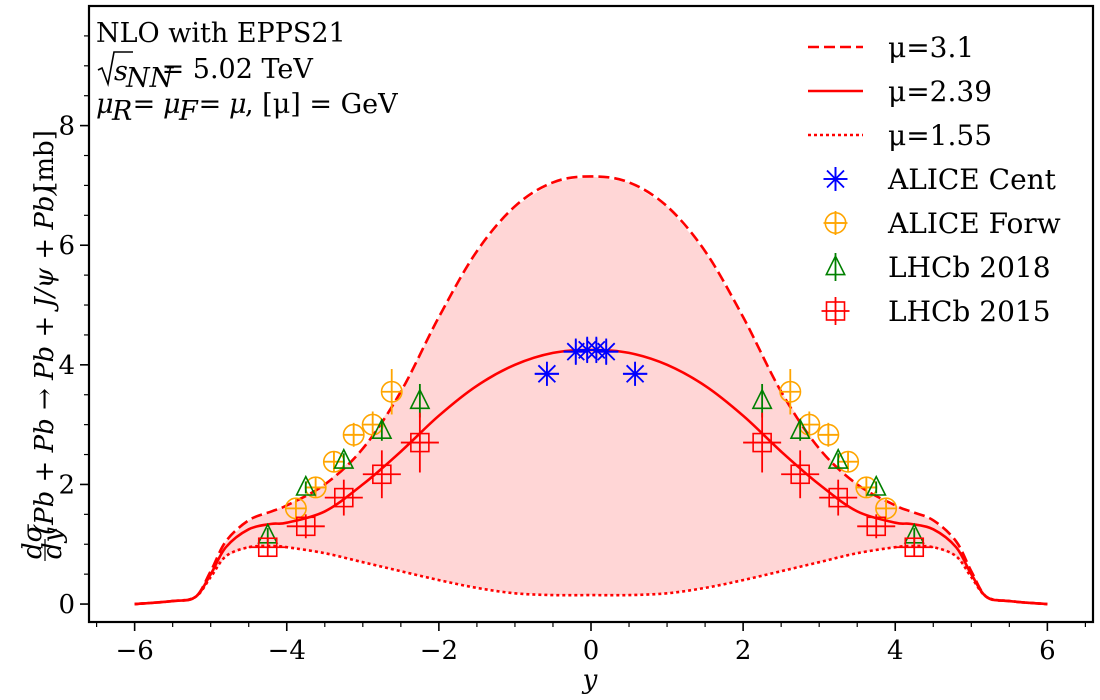 The height and width of the screenshot is (700, 1100). Describe the element at coordinates (287, 651) in the screenshot. I see `x-tick-label: −4` at that location.